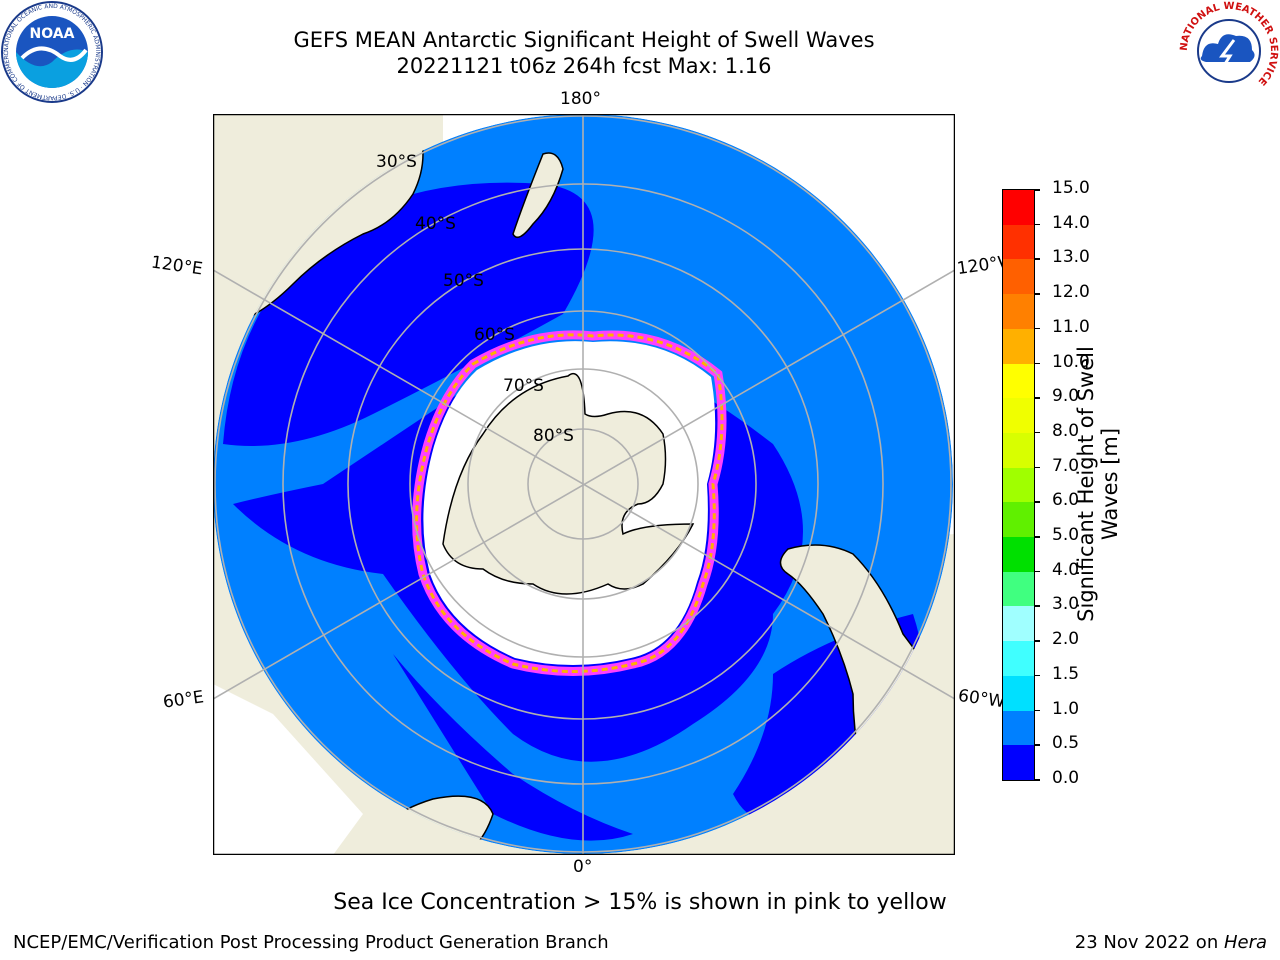 The height and width of the screenshot is (960, 1280). What do you see at coordinates (1066, 673) in the screenshot?
I see `colorbar-tick-label: 1.5` at bounding box center [1066, 673].